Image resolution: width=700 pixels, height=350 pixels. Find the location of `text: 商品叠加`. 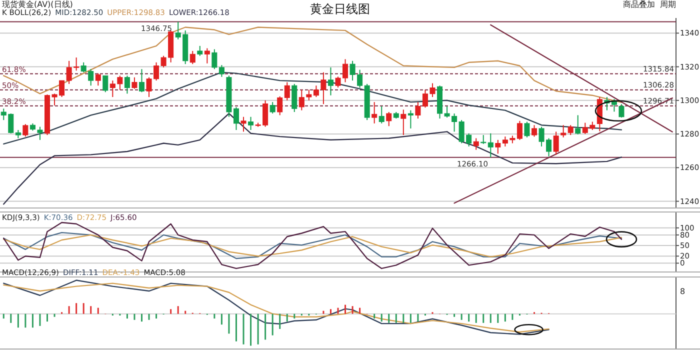

text: 商品叠加 is located at coordinates (639, 4).